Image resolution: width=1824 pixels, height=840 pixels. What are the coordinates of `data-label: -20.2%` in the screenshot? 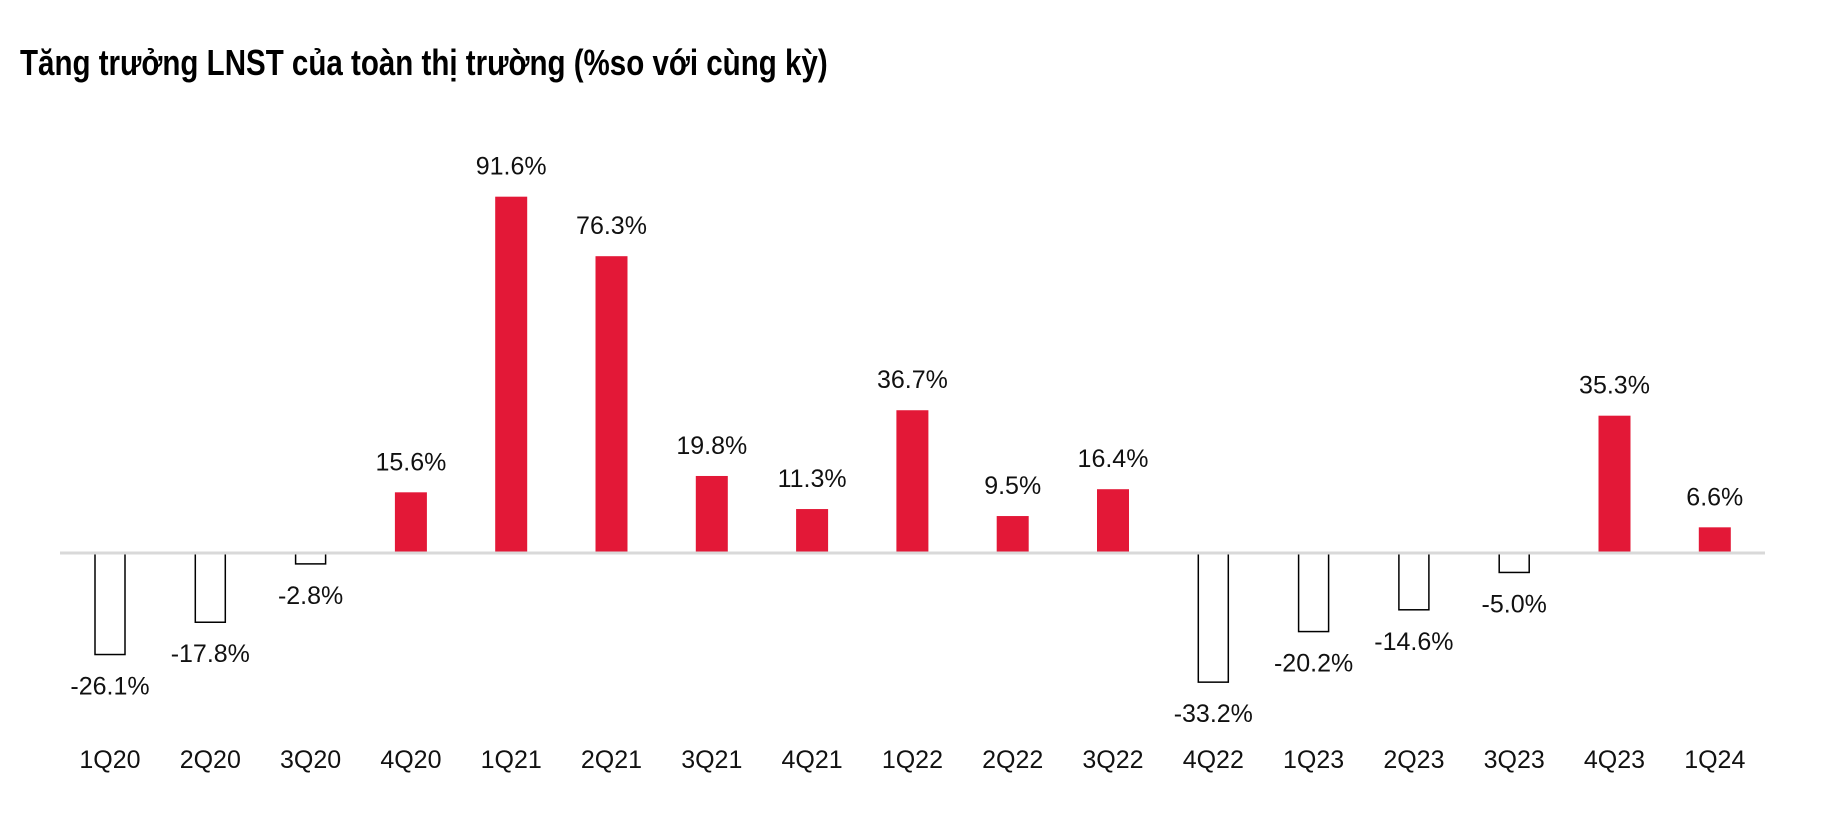 It's located at (1313, 664).